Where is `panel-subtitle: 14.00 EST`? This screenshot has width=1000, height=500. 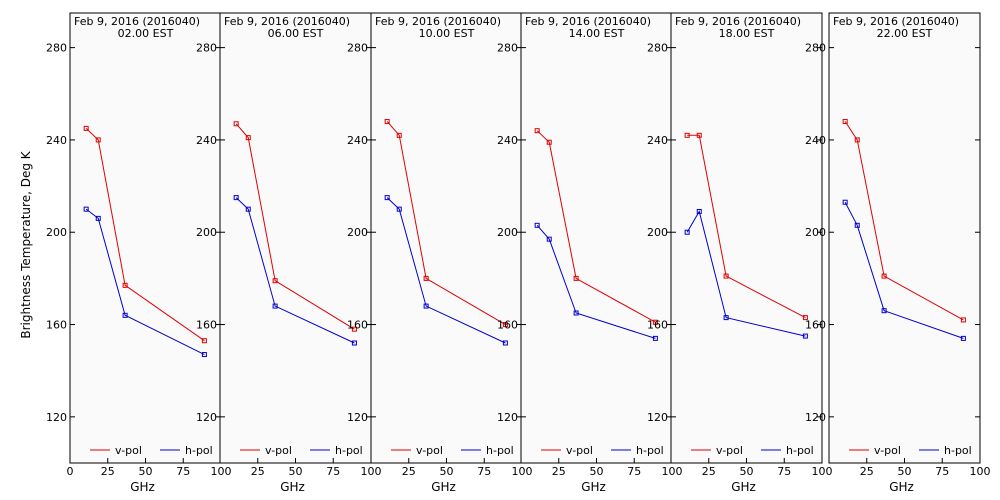
panel-subtitle: 14.00 EST is located at coordinates (597, 33).